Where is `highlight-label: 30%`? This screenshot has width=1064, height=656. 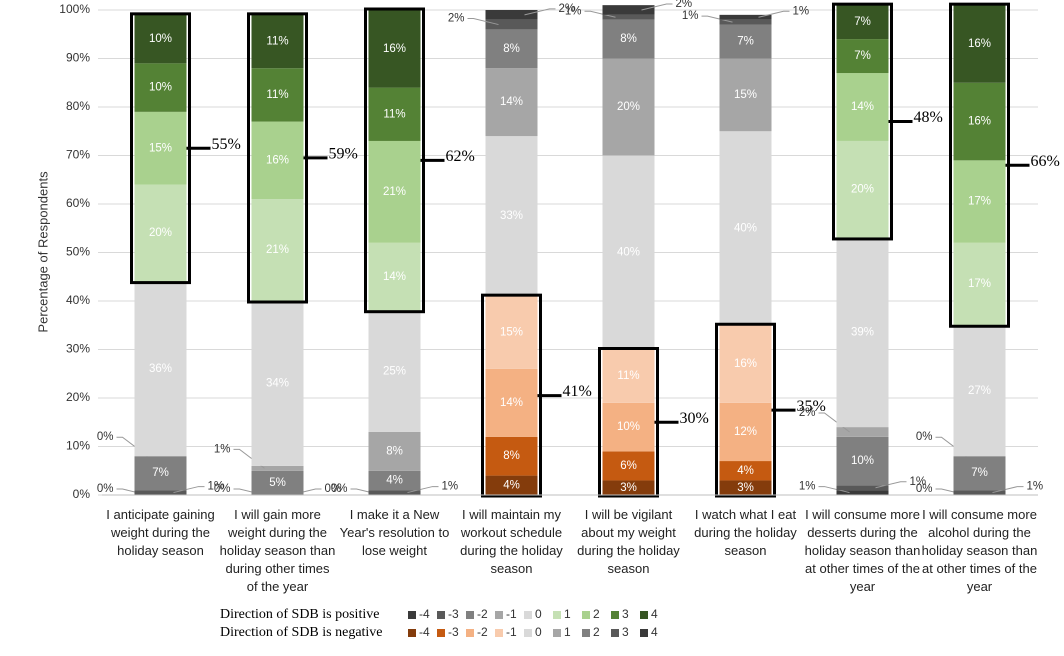 highlight-label: 30% is located at coordinates (694, 418).